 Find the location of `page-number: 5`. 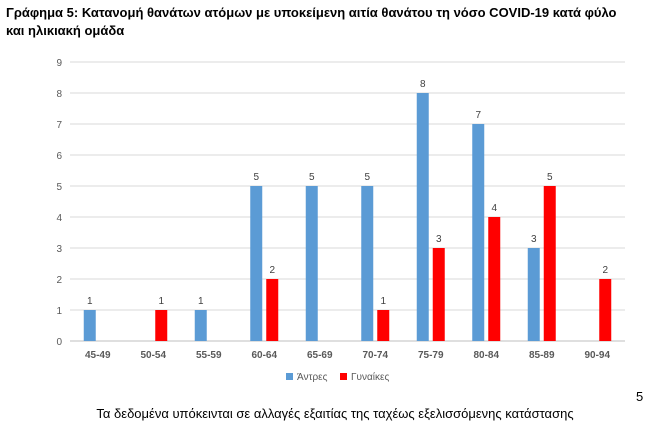

page-number: 5 is located at coordinates (640, 396).